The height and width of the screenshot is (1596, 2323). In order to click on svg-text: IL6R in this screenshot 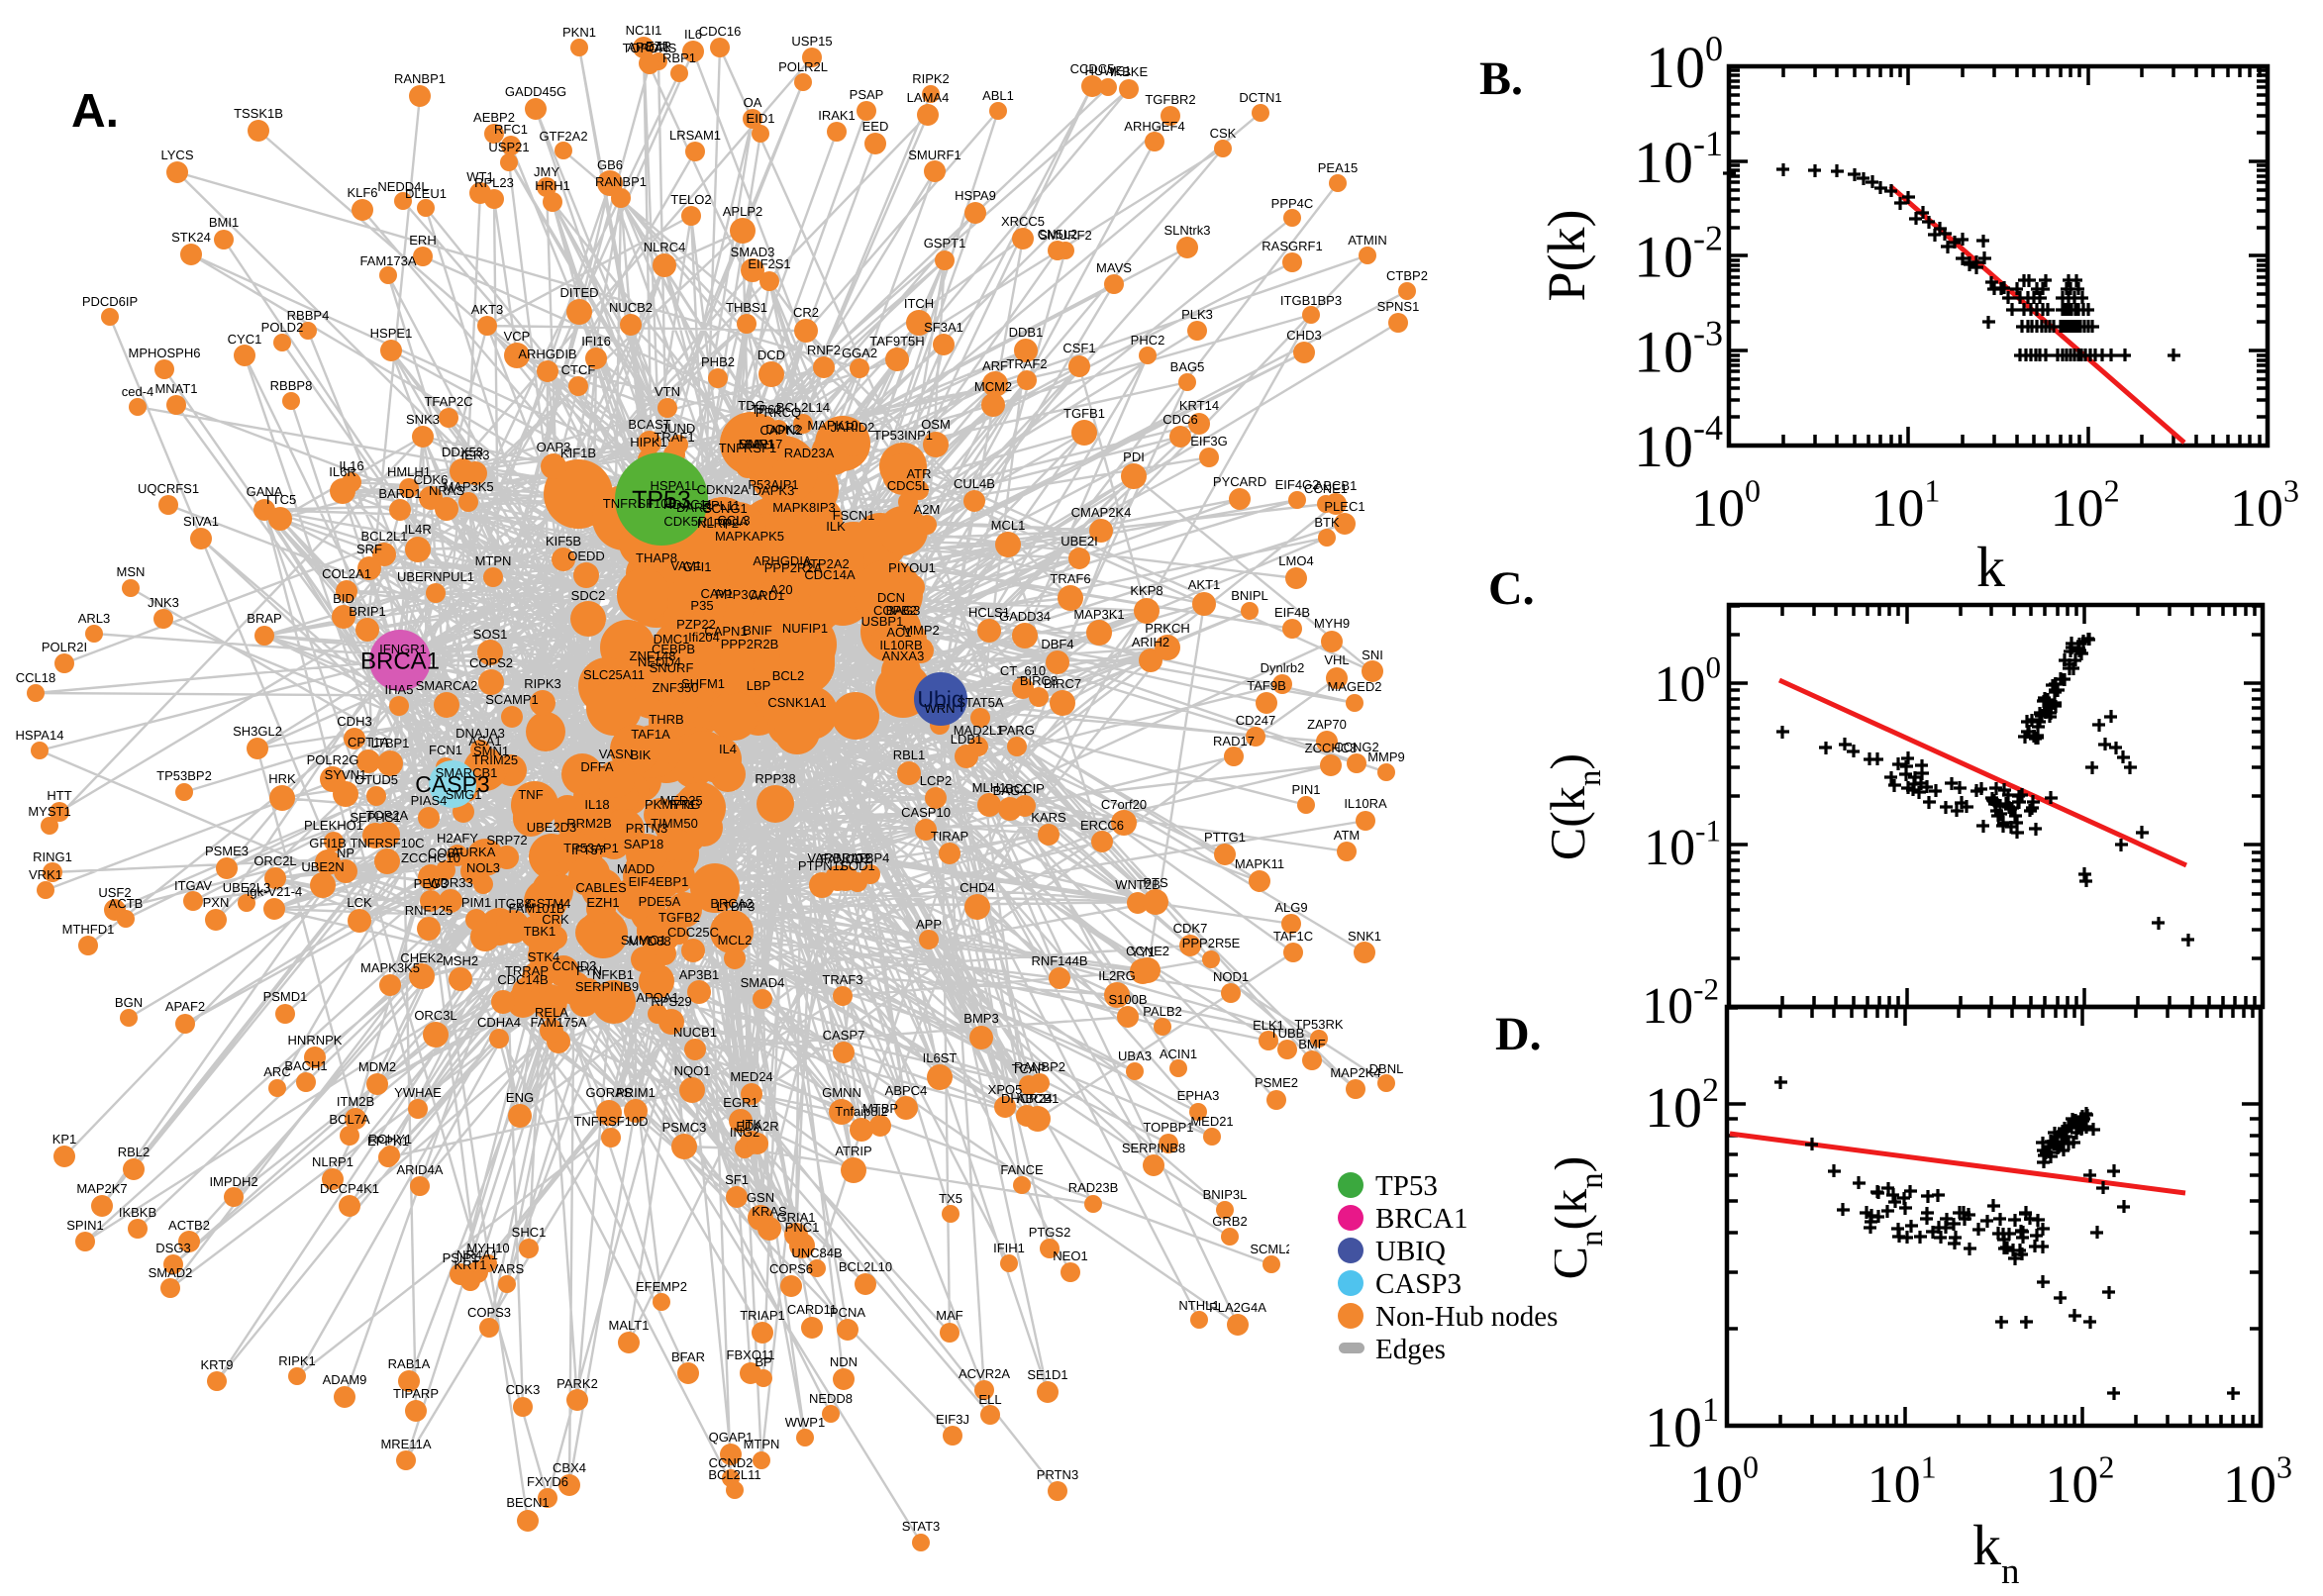, I will do `click(342, 471)`.